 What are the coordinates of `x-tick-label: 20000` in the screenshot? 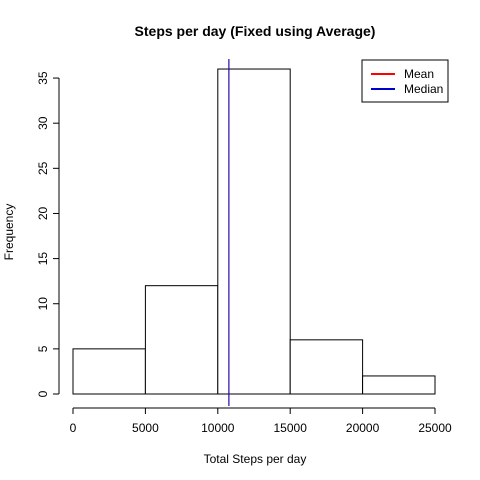 It's located at (363, 428).